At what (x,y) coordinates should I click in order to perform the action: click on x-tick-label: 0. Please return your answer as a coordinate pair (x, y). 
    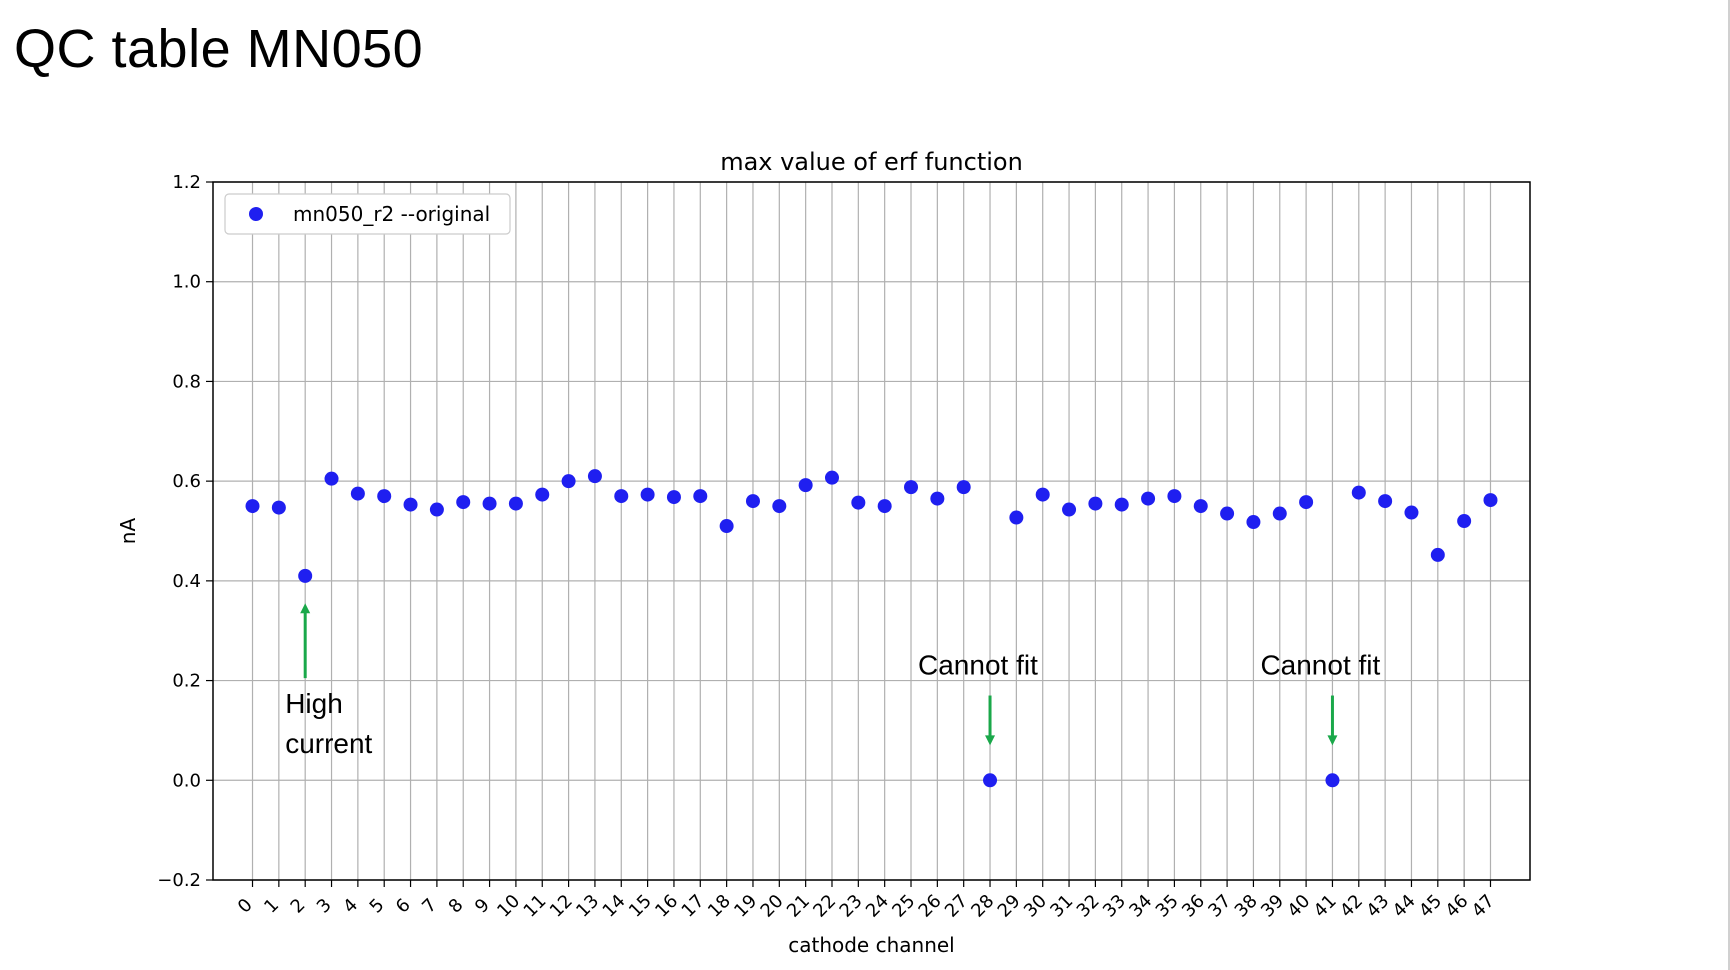
    Looking at the image, I should click on (245, 906).